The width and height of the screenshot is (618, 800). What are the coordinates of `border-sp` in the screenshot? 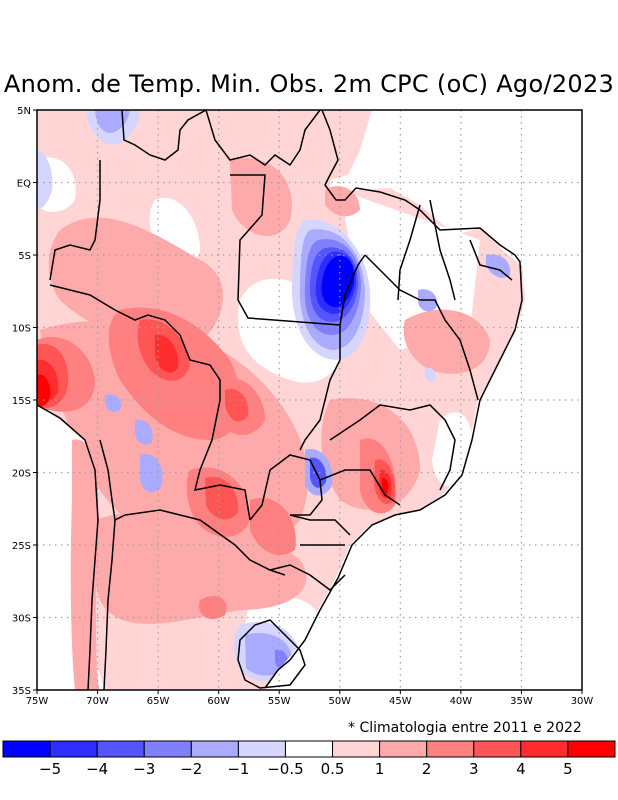 It's located at (360, 487).